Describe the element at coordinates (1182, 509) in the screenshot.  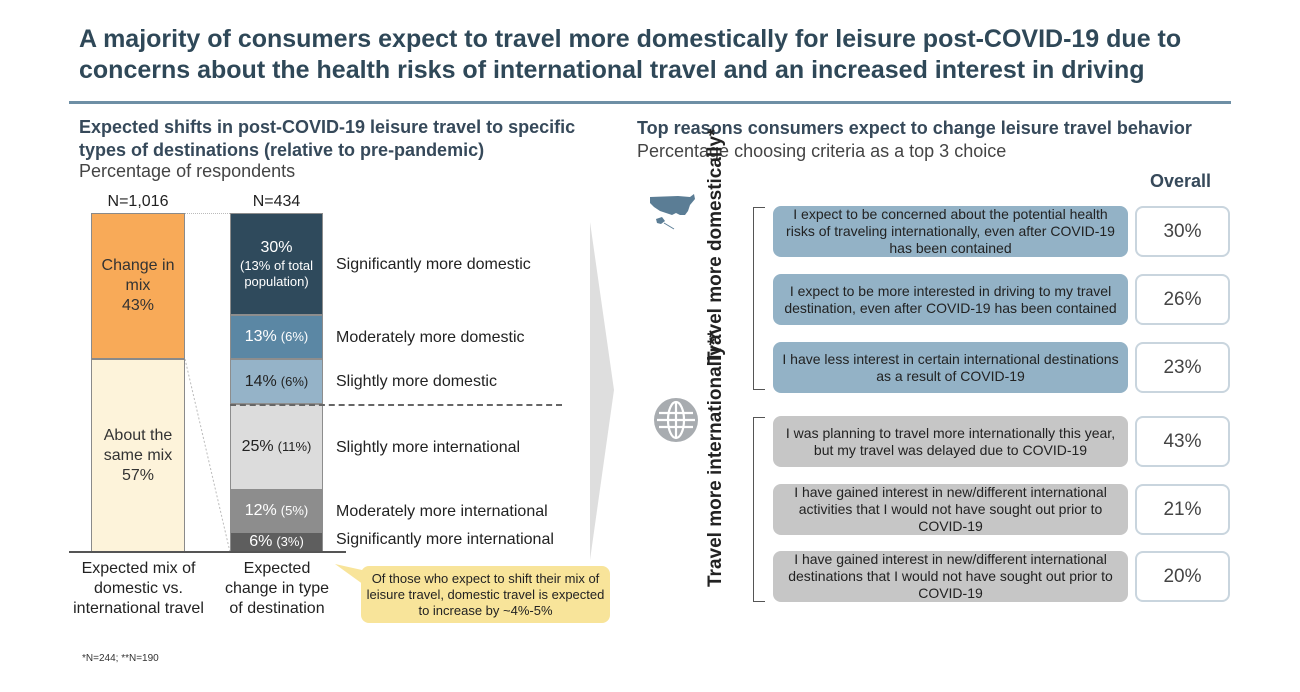
I see `reason-value: 21%` at that location.